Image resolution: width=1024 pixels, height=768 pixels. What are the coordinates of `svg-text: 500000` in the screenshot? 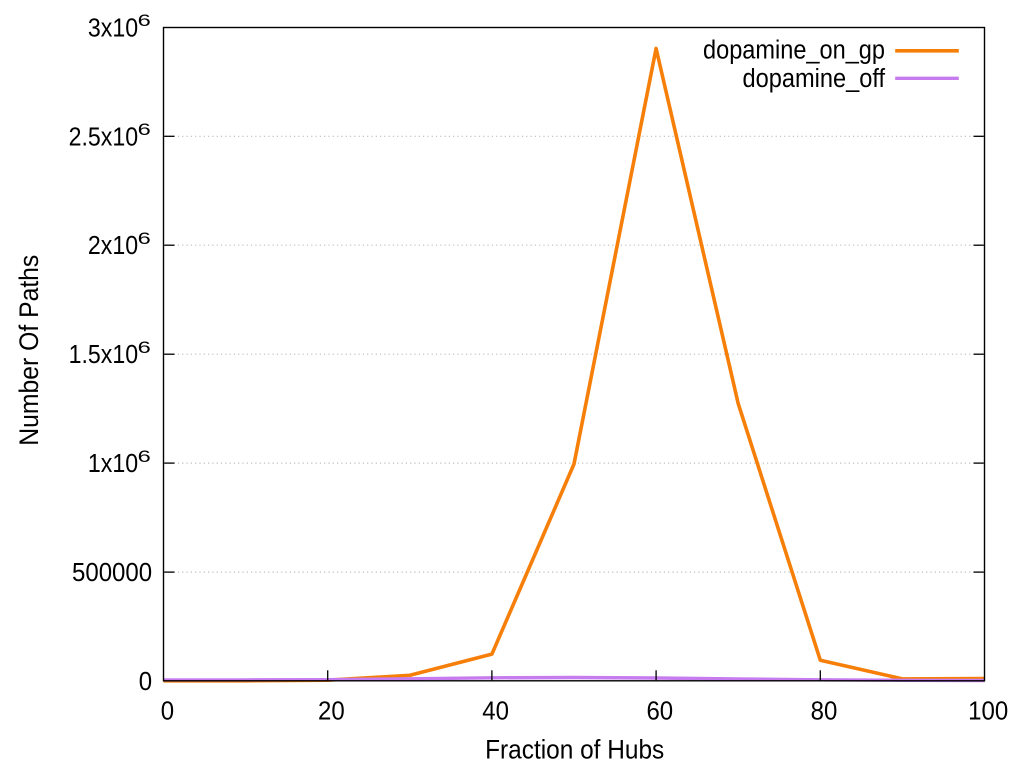 It's located at (112, 572).